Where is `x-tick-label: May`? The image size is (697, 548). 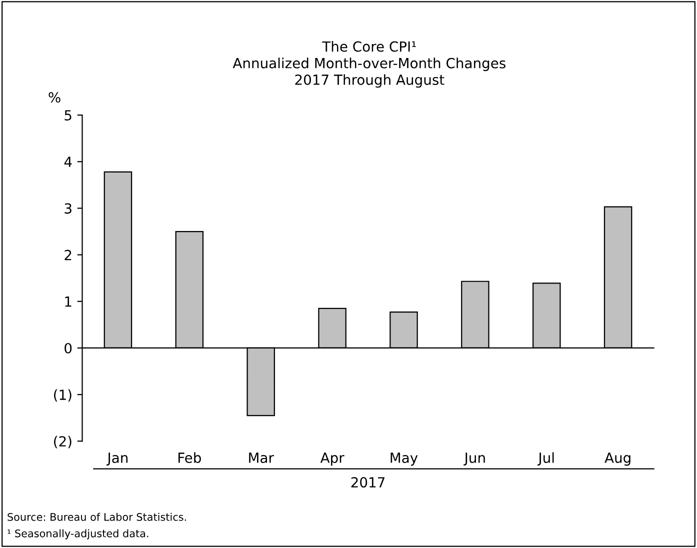 x-tick-label: May is located at coordinates (404, 459).